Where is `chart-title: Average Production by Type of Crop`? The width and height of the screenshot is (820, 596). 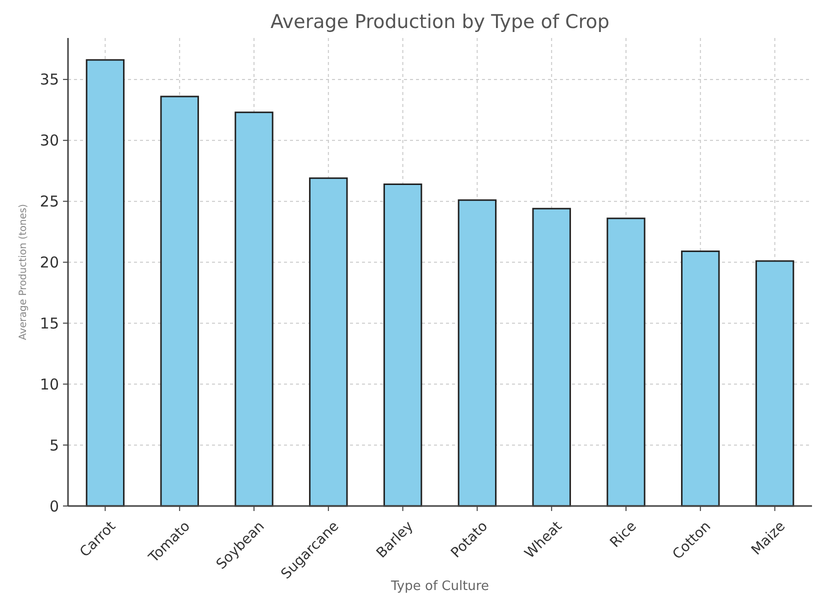 chart-title: Average Production by Type of Crop is located at coordinates (440, 22).